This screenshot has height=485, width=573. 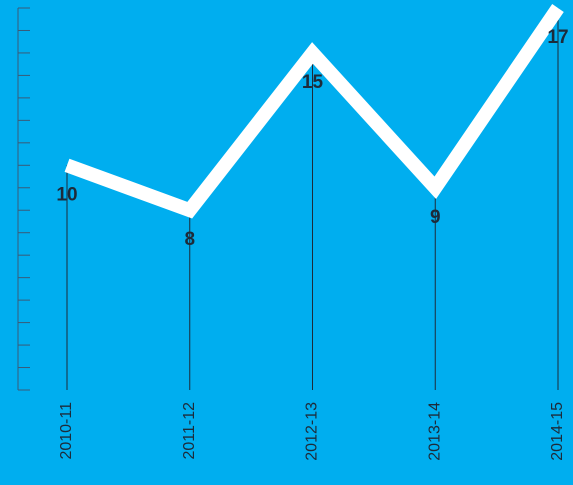 I want to click on x-tick-label: 2014-15, so click(x=557, y=431).